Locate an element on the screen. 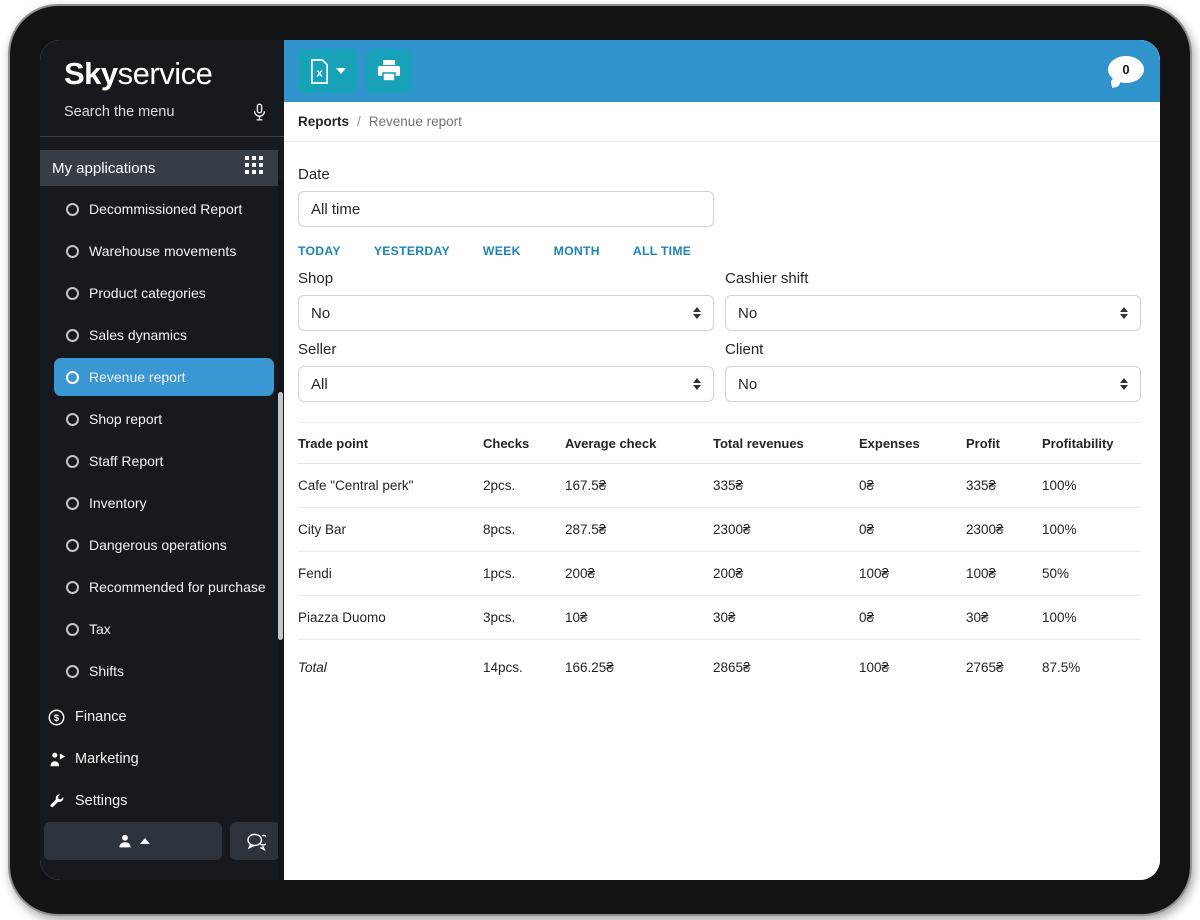 The image size is (1200, 920). top-toolbar: x 0 is located at coordinates (722, 71).